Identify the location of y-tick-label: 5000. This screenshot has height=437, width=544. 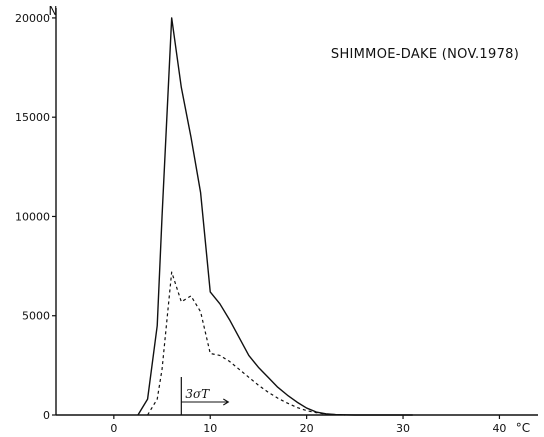
(36, 316).